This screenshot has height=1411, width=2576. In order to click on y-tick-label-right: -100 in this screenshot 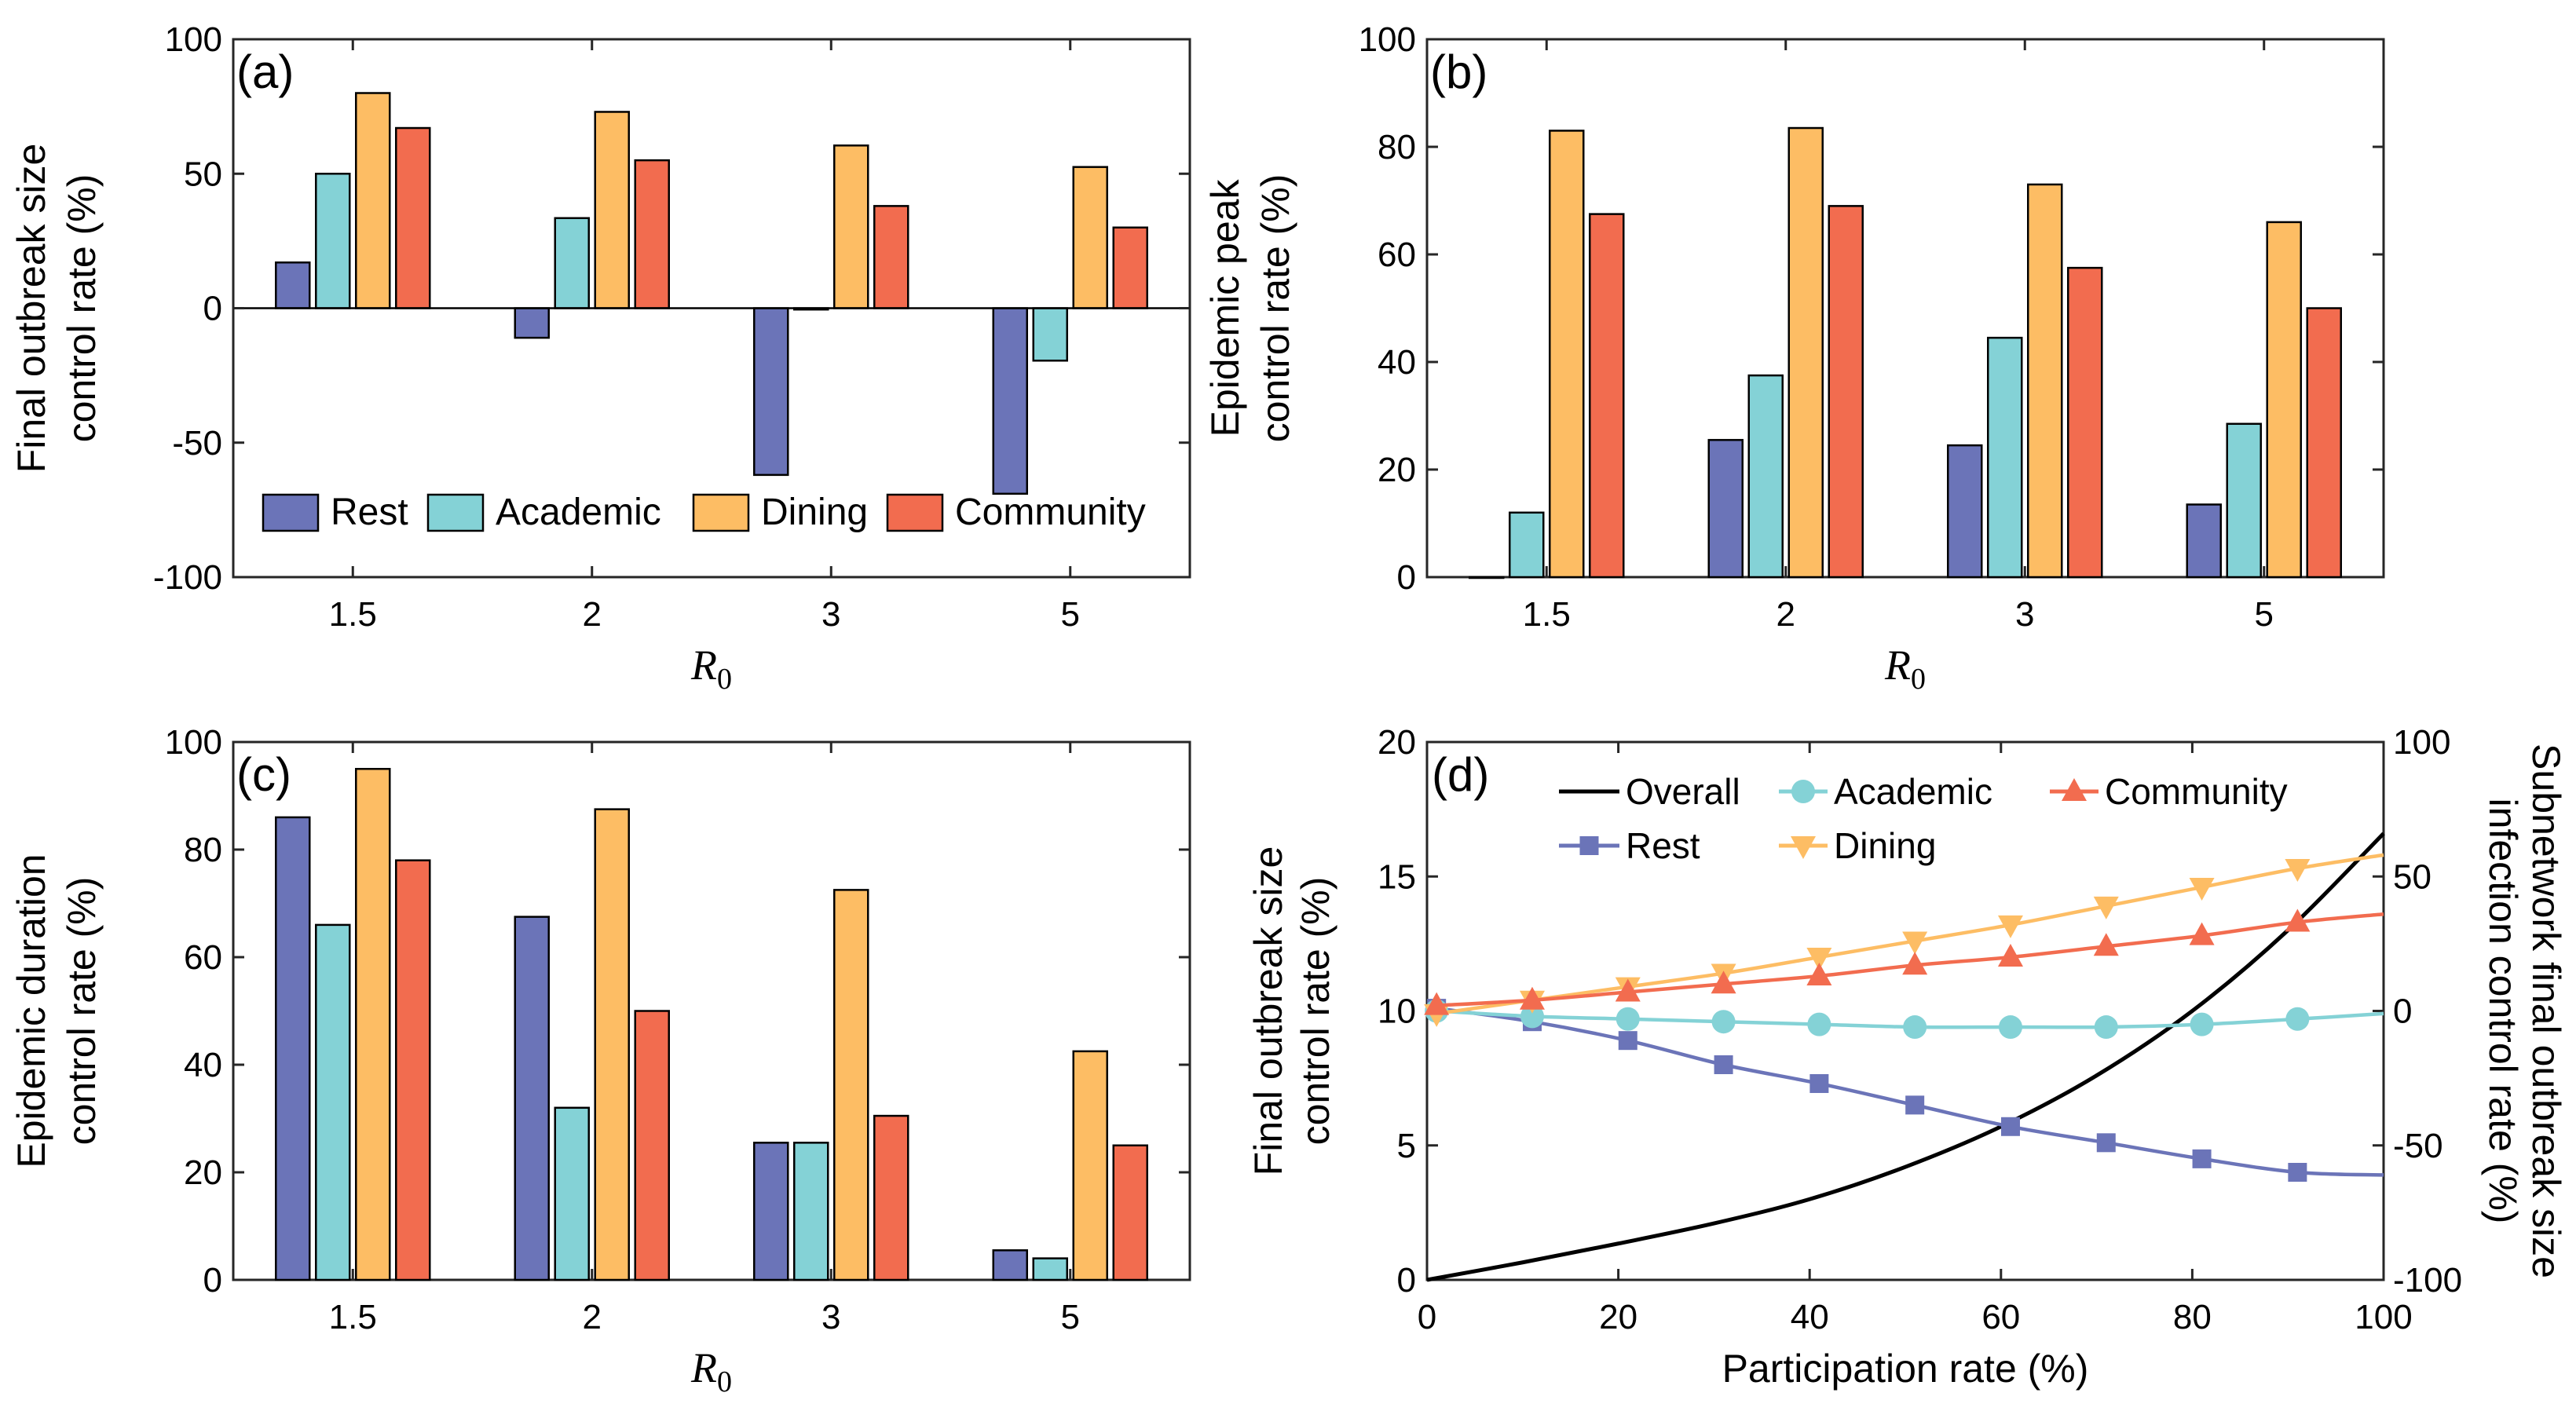, I will do `click(2428, 1280)`.